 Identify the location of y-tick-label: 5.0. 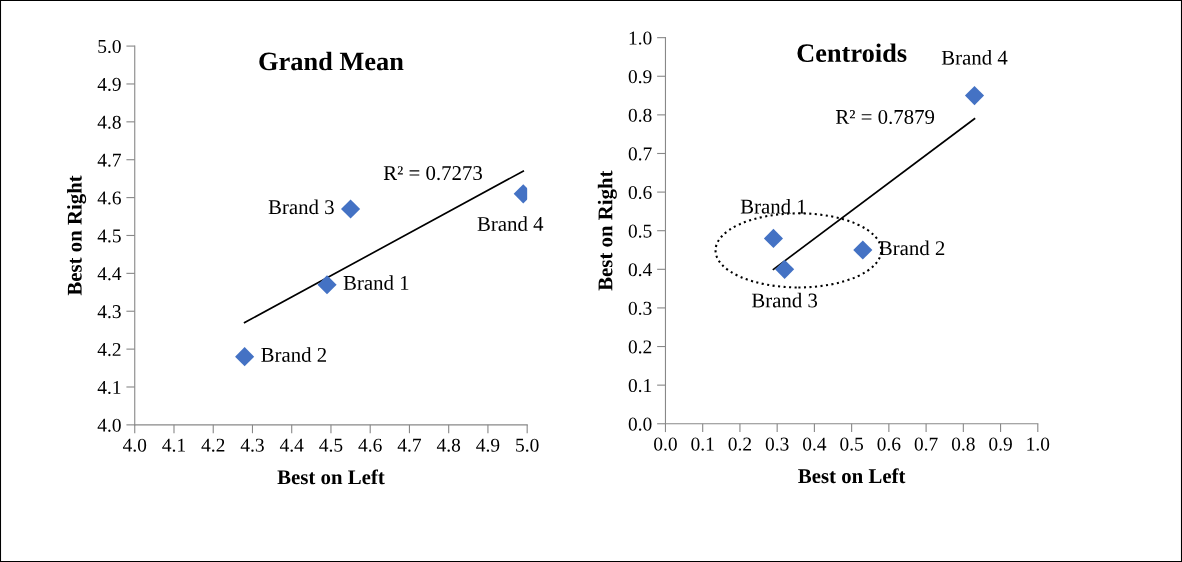
(109, 46).